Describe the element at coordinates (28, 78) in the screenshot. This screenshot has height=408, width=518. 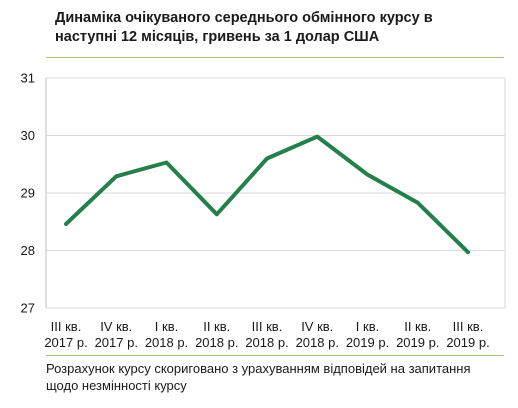
I see `y-tick-label: 31` at that location.